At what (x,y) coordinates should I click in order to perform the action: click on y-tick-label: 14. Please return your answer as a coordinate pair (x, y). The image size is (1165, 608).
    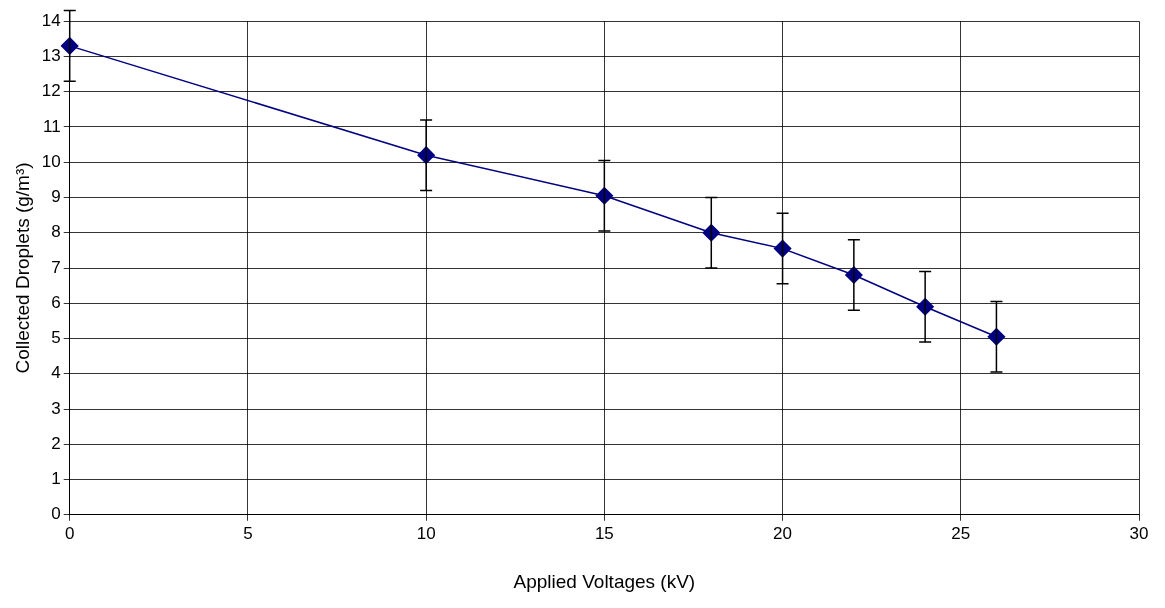
    Looking at the image, I should click on (51, 20).